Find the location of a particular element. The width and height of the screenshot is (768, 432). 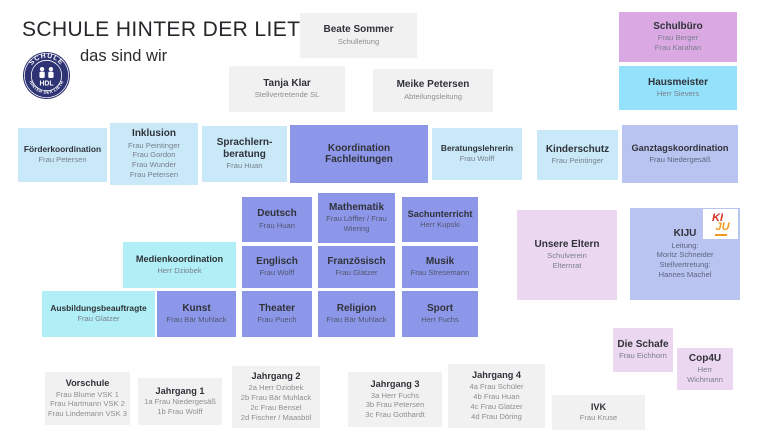

box-ausbildungsbeauftragte: Ausbildungsbeauftragte Frau Glatzer is located at coordinates (98, 314).